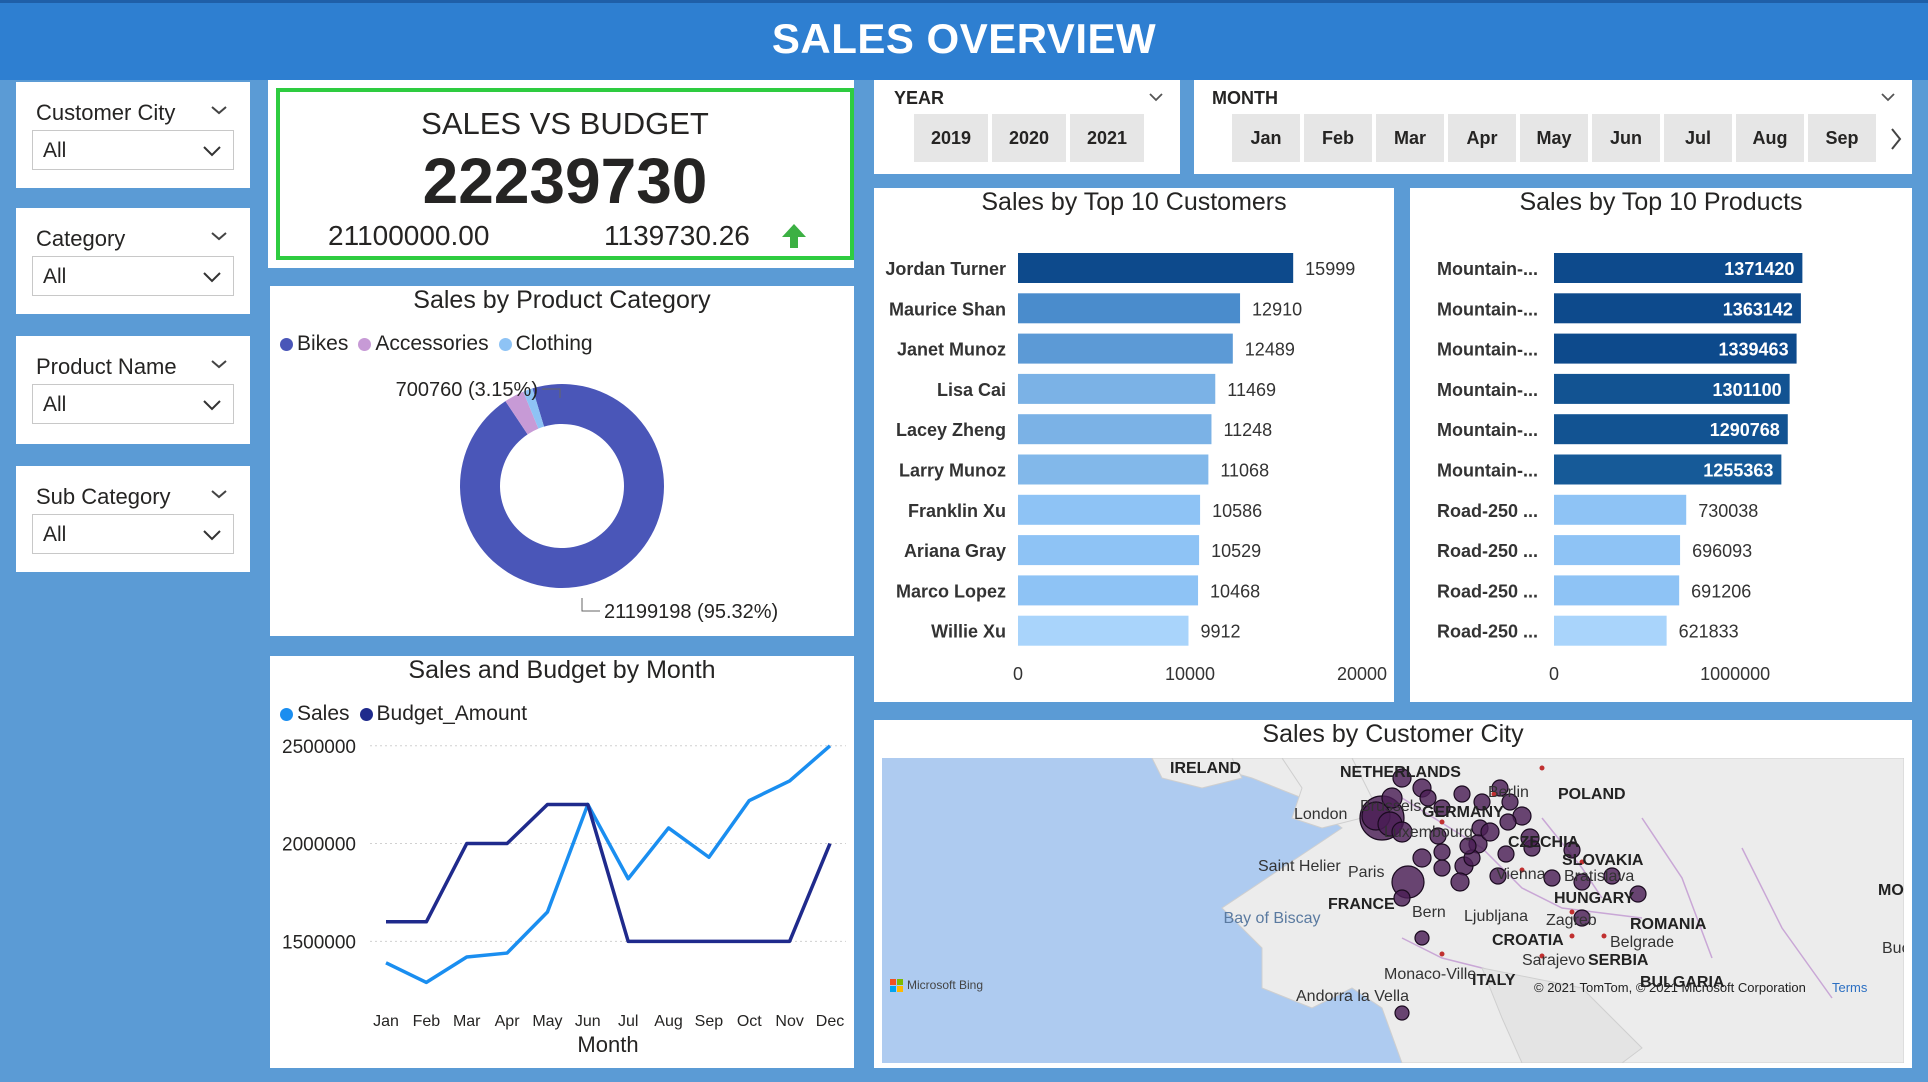 This screenshot has width=1928, height=1082. What do you see at coordinates (1107, 138) in the screenshot?
I see `year-button-2021: 2021` at bounding box center [1107, 138].